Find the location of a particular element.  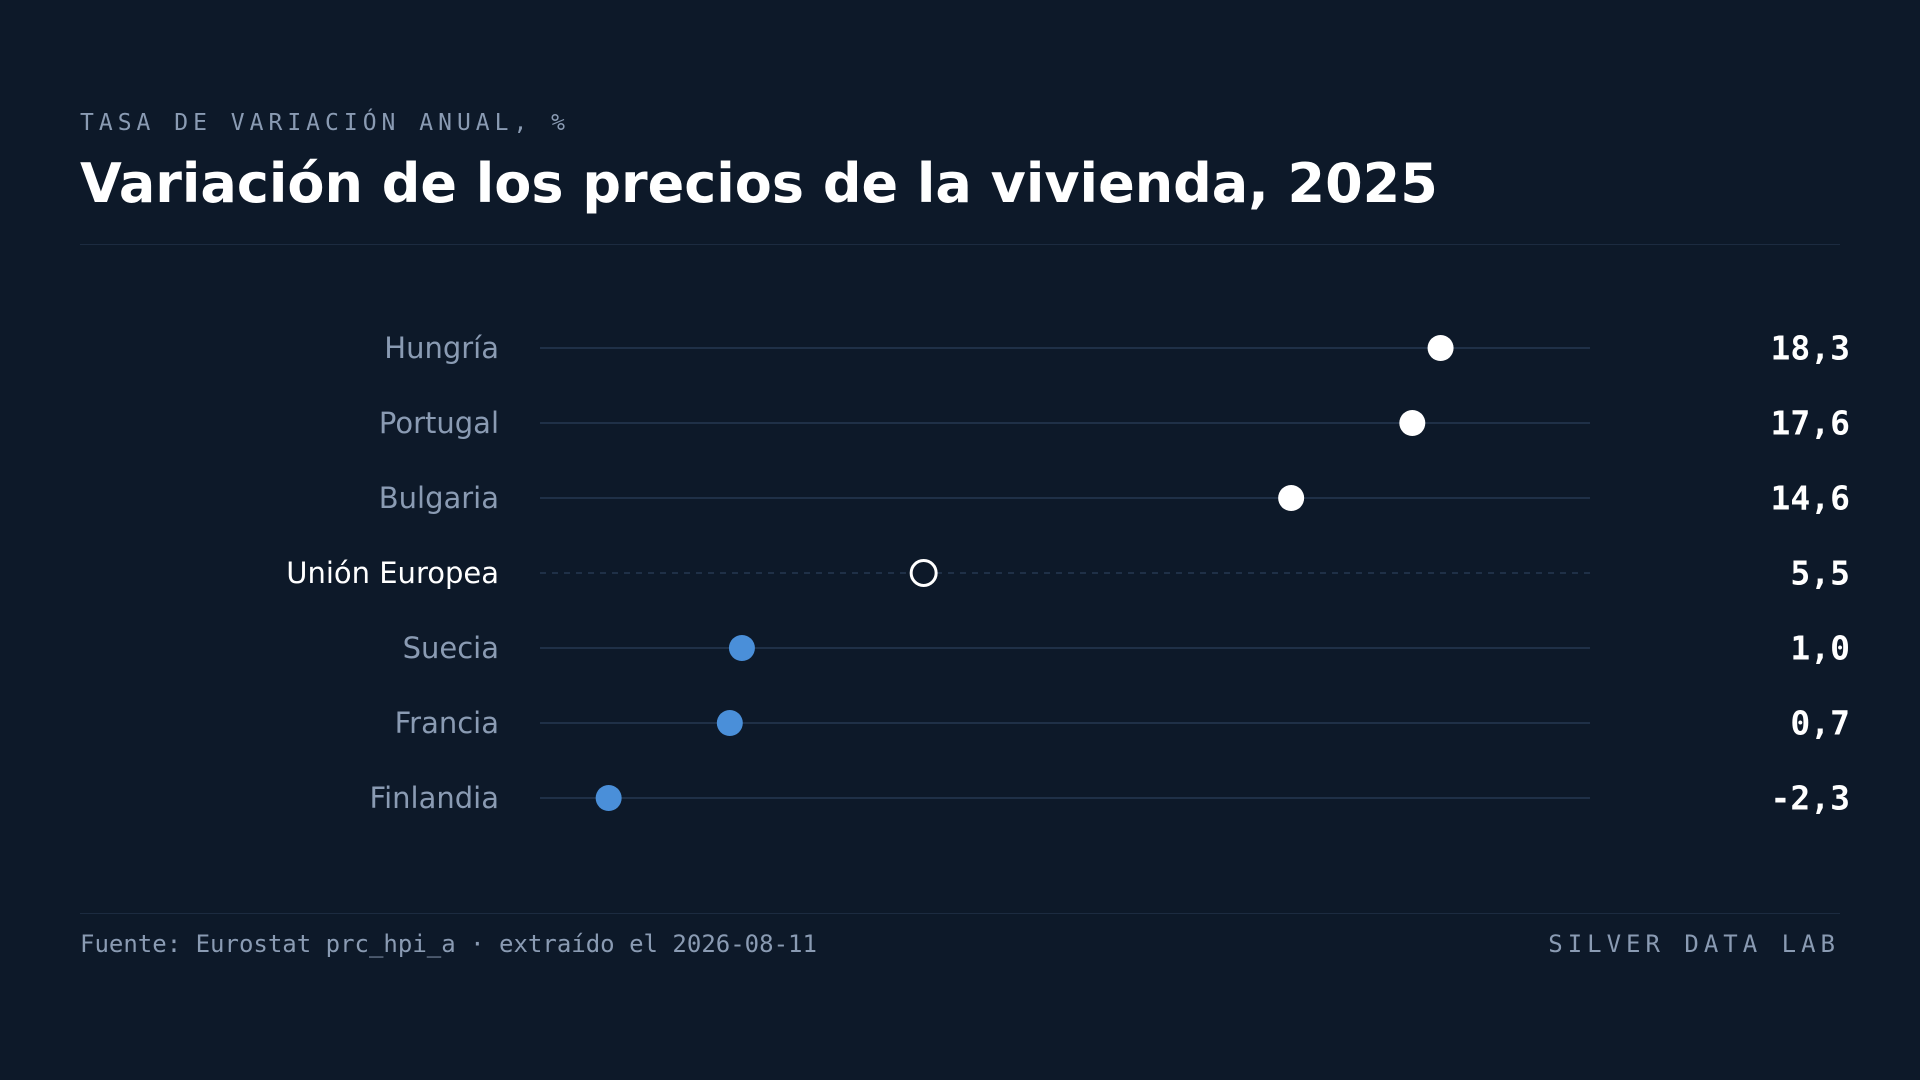

data-point-finlandia is located at coordinates (608, 798).